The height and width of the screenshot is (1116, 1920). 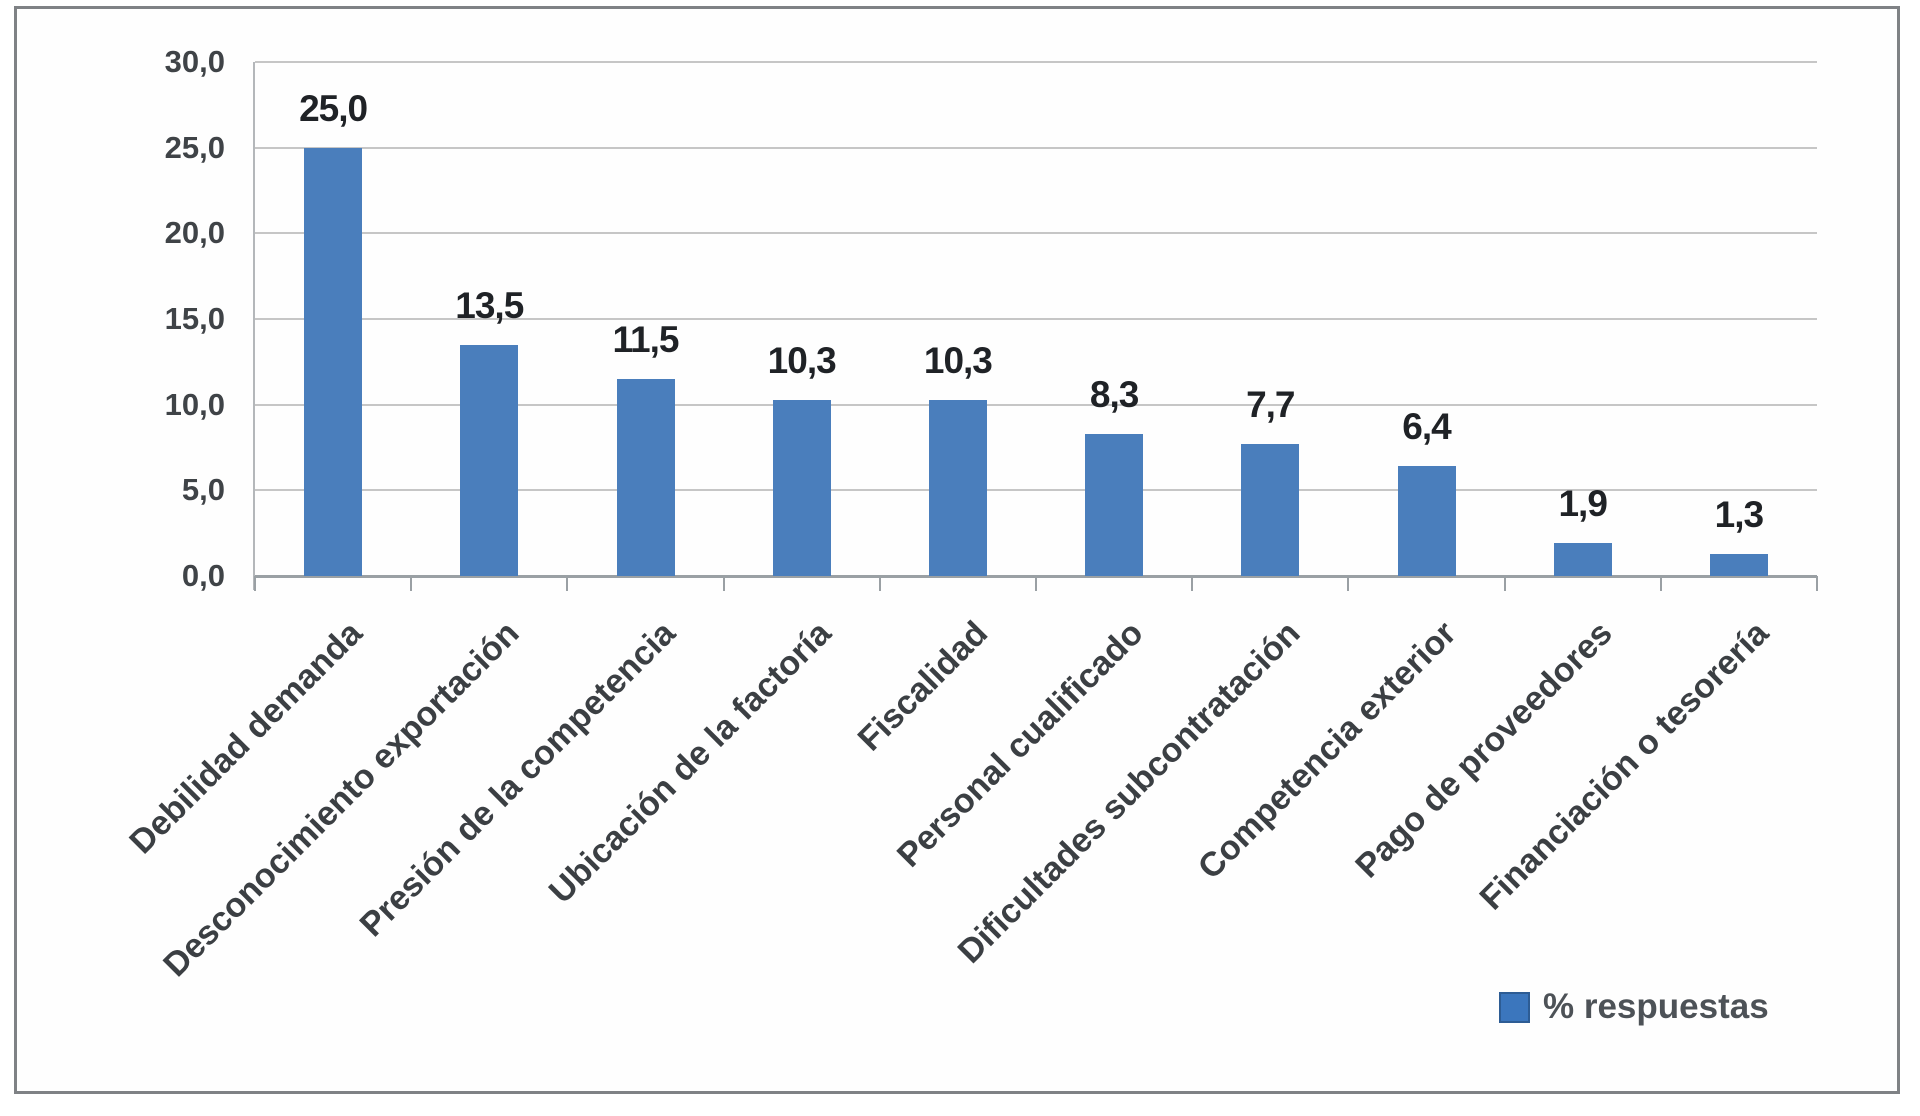 I want to click on y-axis-tick-label: 25,0, so click(x=194, y=147).